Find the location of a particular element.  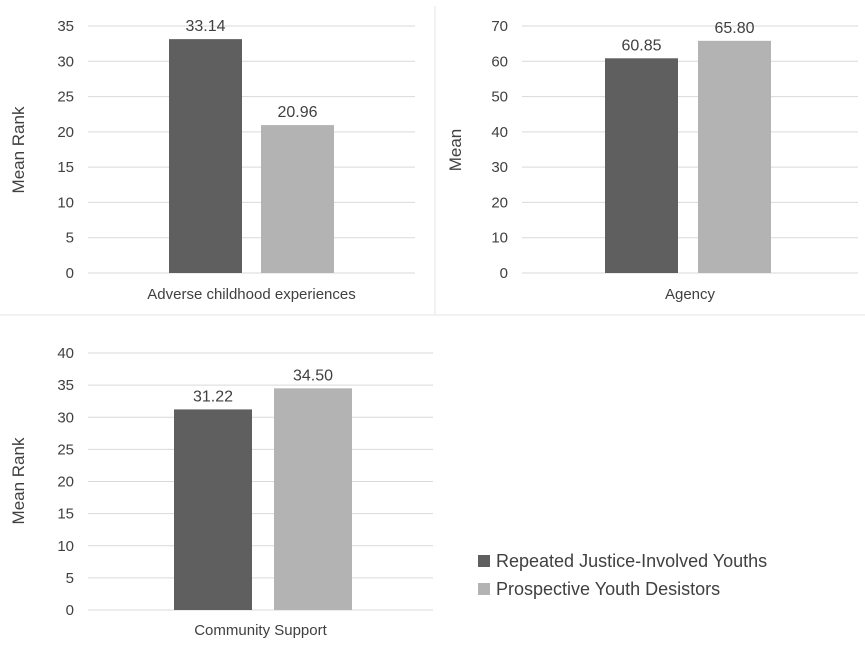

legend-label-prospective: Prospective Youth Desistors is located at coordinates (608, 588).